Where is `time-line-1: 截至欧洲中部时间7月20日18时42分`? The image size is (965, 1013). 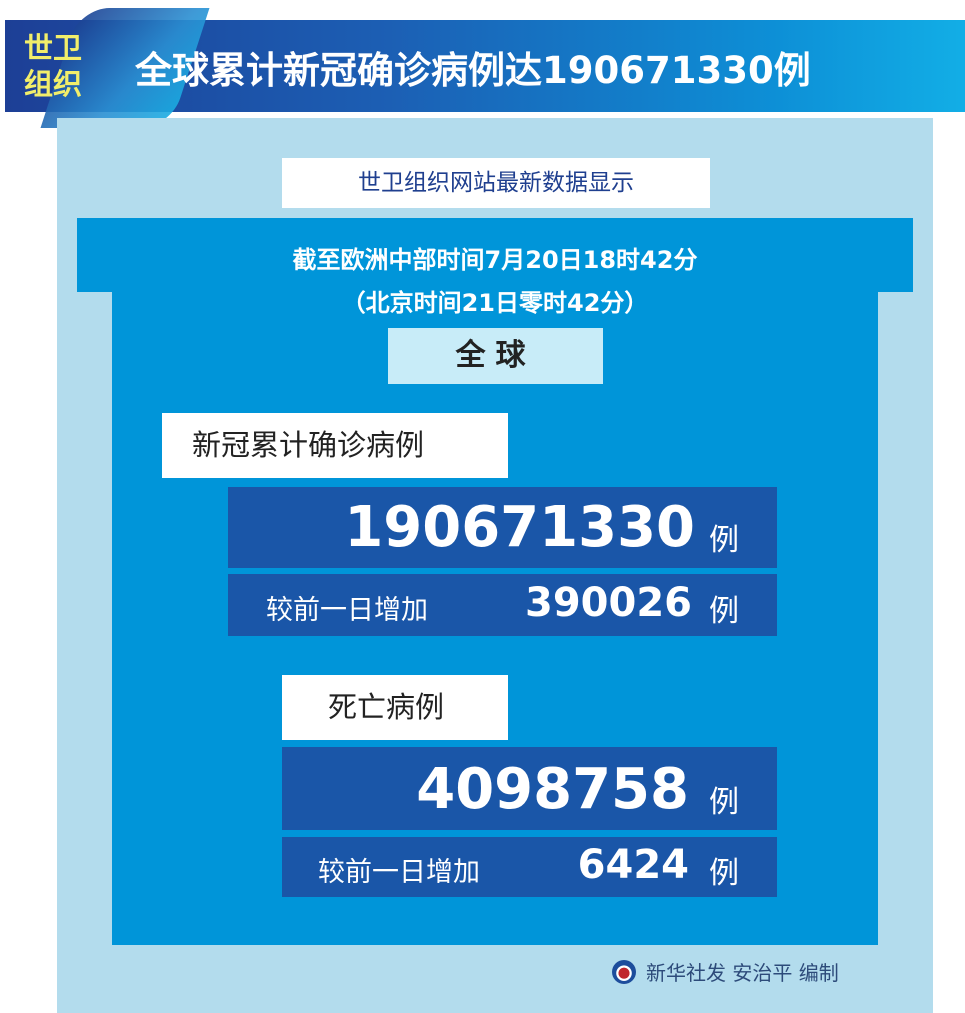
time-line-1: 截至欧洲中部时间7月20日18时42分 is located at coordinates (495, 260).